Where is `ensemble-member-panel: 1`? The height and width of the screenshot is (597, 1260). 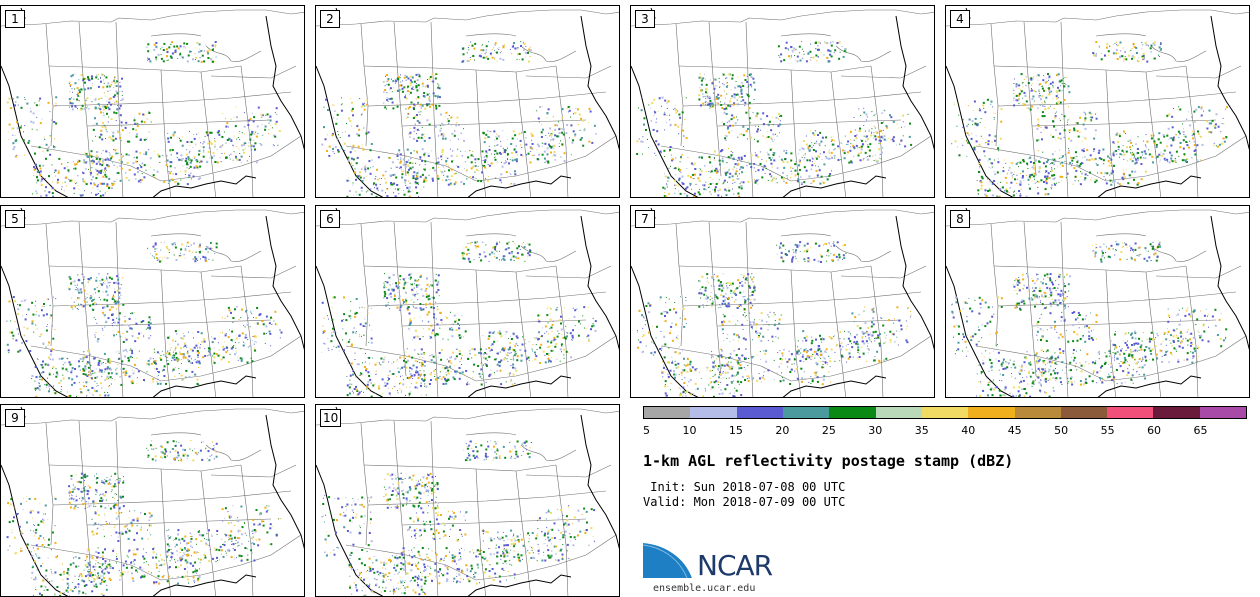 ensemble-member-panel: 1 is located at coordinates (152, 101).